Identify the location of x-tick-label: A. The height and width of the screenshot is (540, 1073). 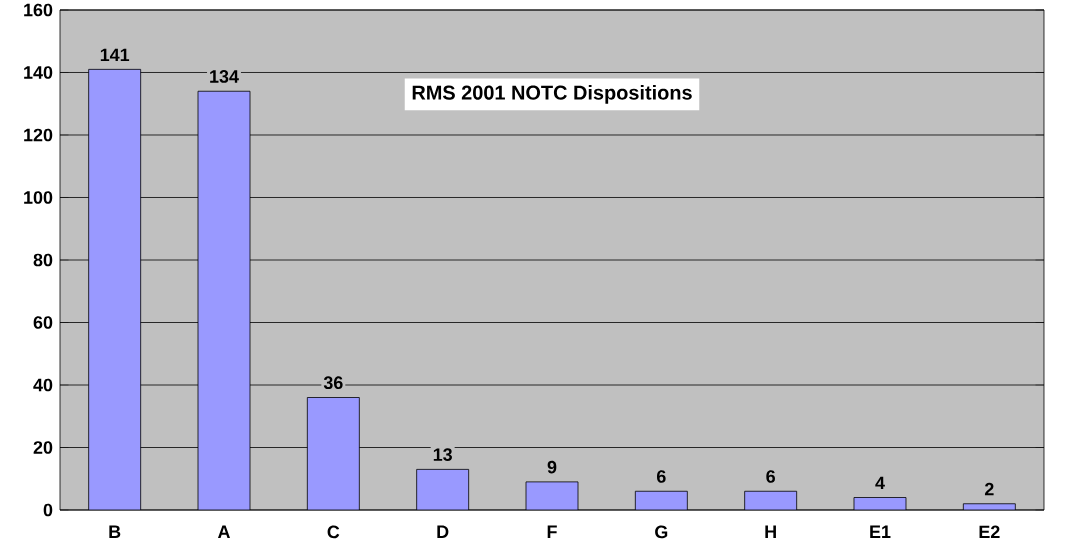
(223, 531).